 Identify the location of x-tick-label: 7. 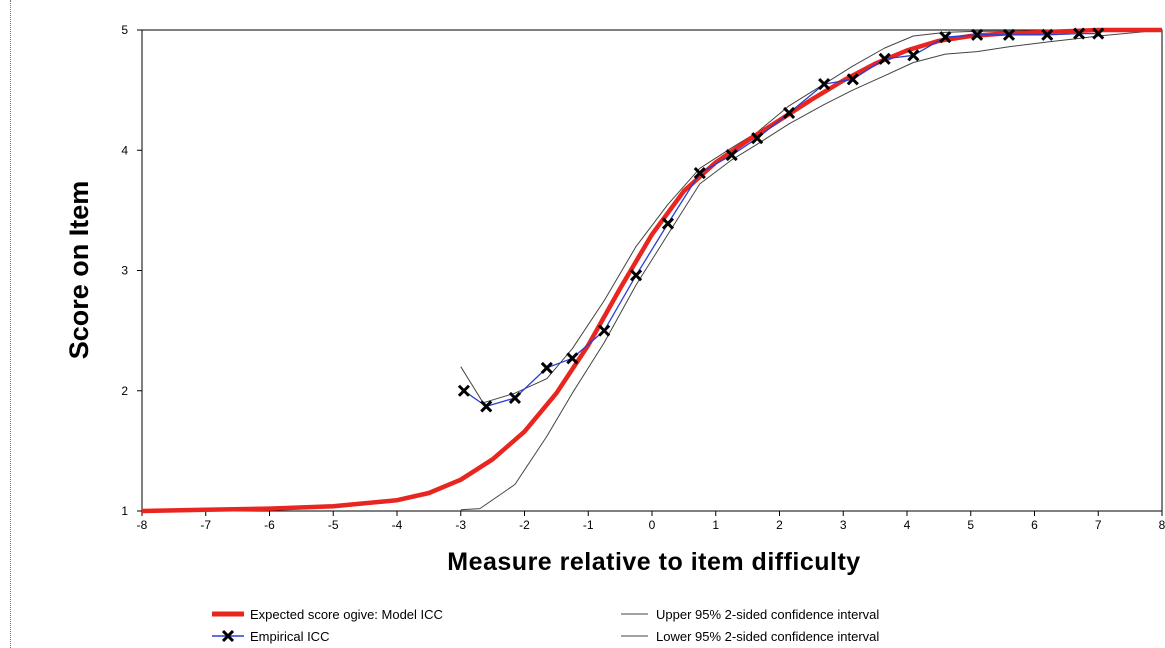
(1098, 525).